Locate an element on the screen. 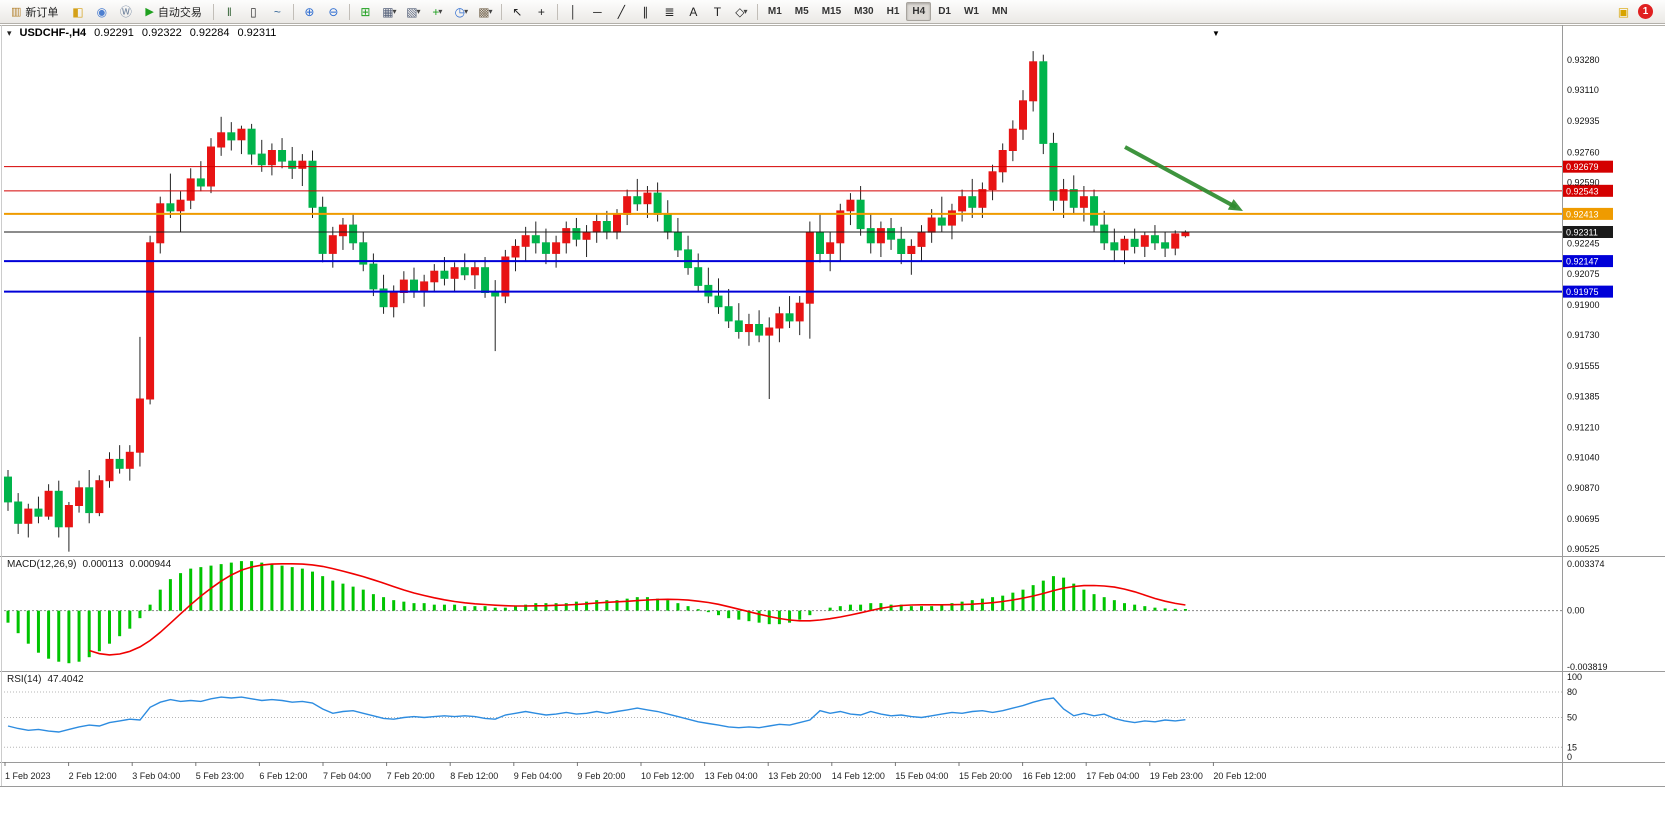 This screenshot has height=838, width=1665. trend-arrow-head is located at coordinates (1235, 205).